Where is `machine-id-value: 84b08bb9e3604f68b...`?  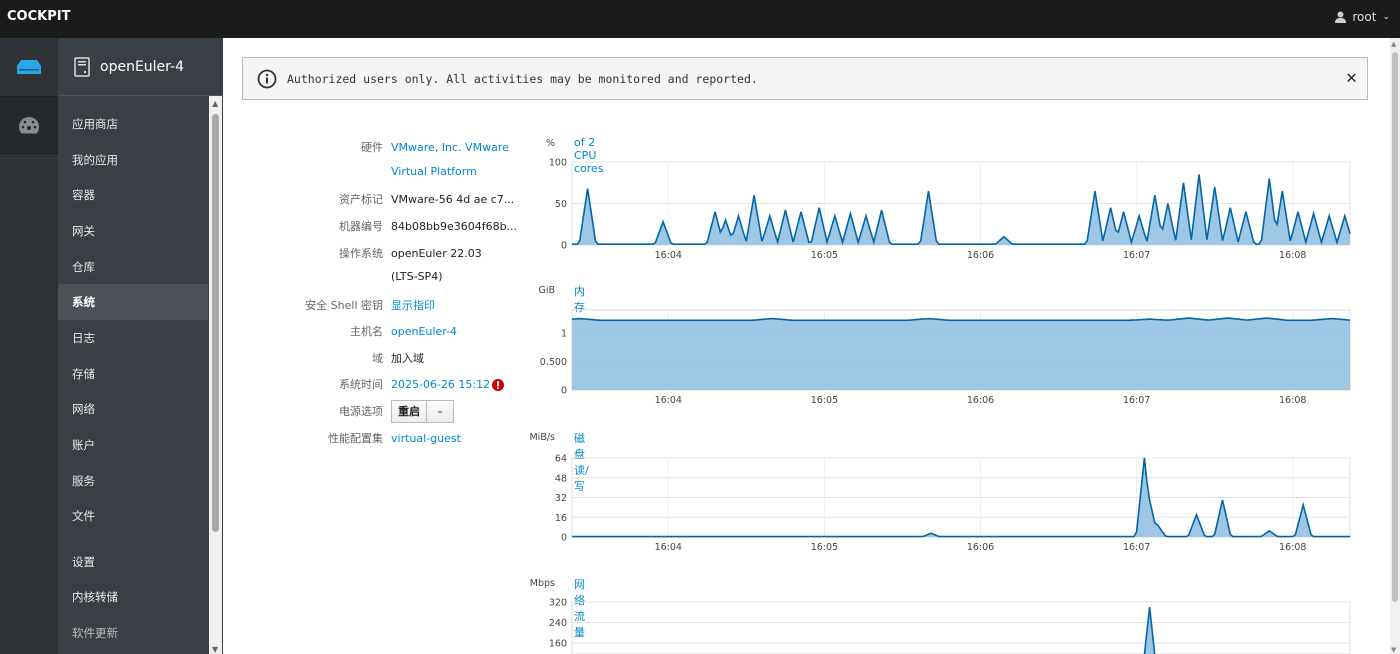
machine-id-value: 84b08bb9e3604f68b... is located at coordinates (454, 226).